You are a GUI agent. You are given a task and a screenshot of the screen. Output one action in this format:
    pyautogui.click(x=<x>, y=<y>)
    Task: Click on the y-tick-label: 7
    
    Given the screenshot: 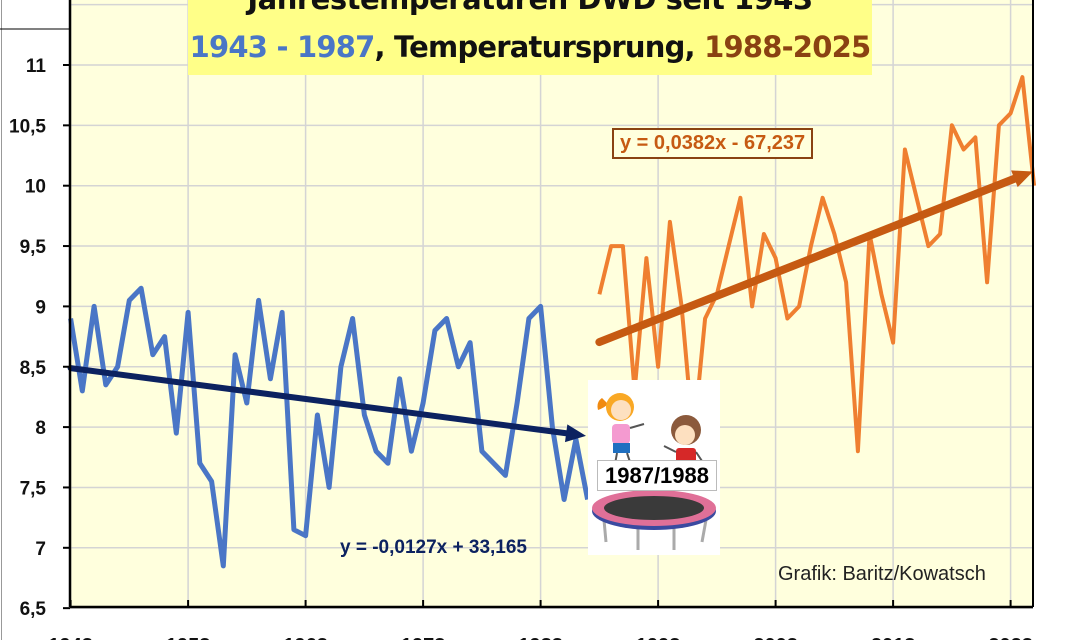 What is the action you would take?
    pyautogui.click(x=40, y=549)
    